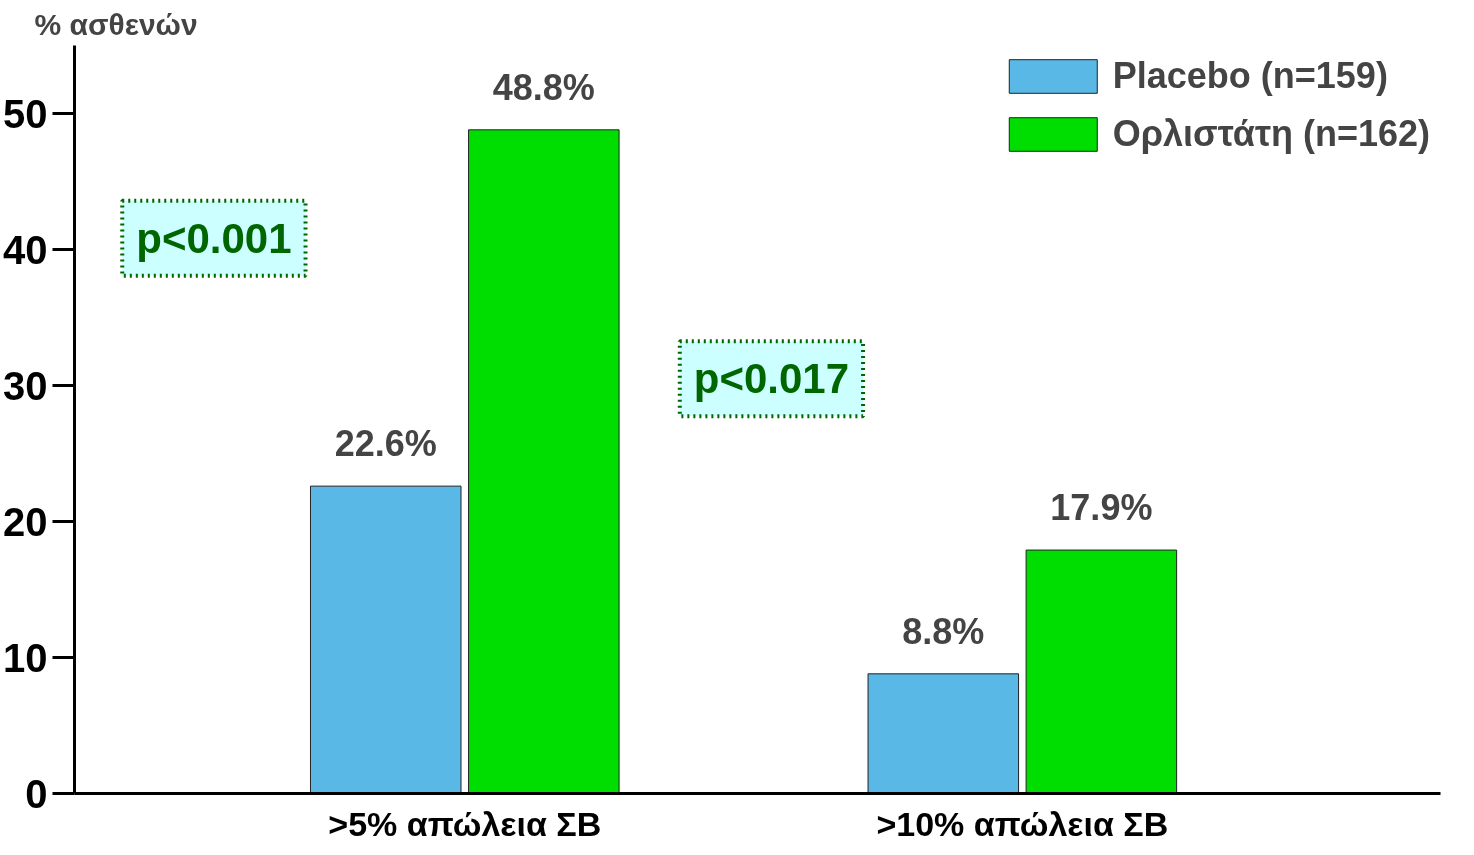  Describe the element at coordinates (1250, 76) in the screenshot. I see `legend-label: Placebo (n=159)` at that location.